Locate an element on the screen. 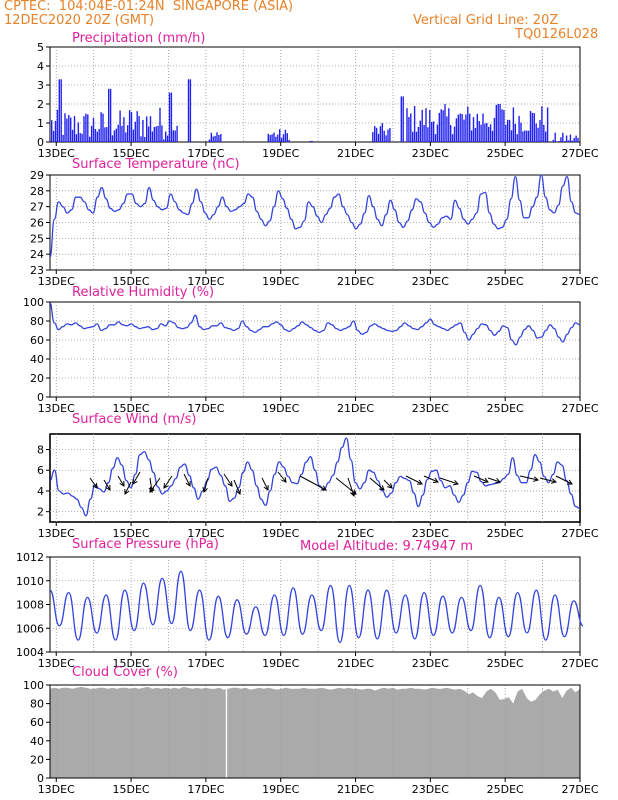 The image size is (618, 800). chart-title: Surface Temperature (nC) is located at coordinates (156, 164).